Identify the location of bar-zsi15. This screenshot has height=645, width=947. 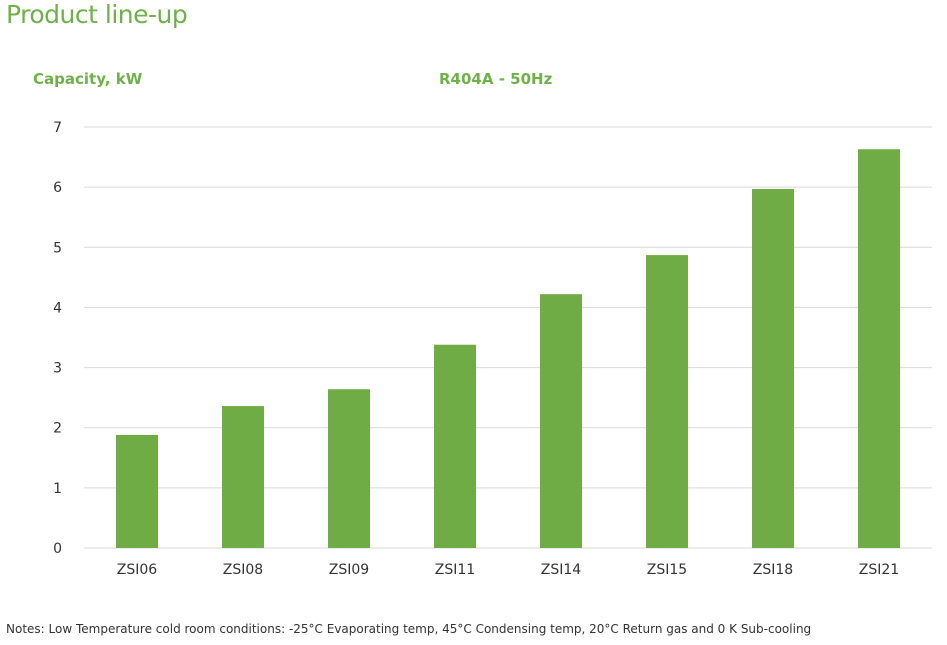
(667, 401).